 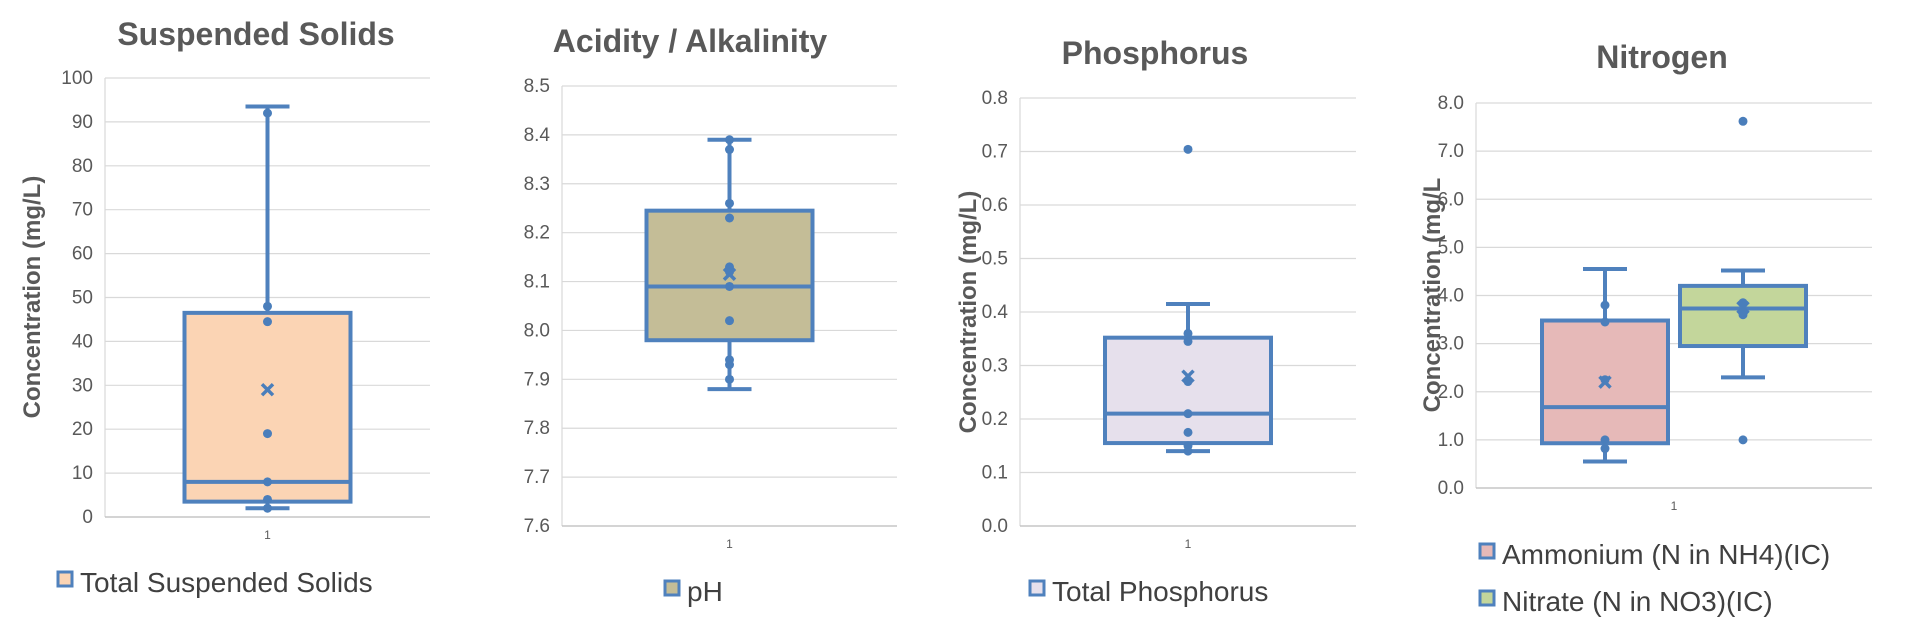 I want to click on y-tick-label: 0.3, so click(x=995, y=366).